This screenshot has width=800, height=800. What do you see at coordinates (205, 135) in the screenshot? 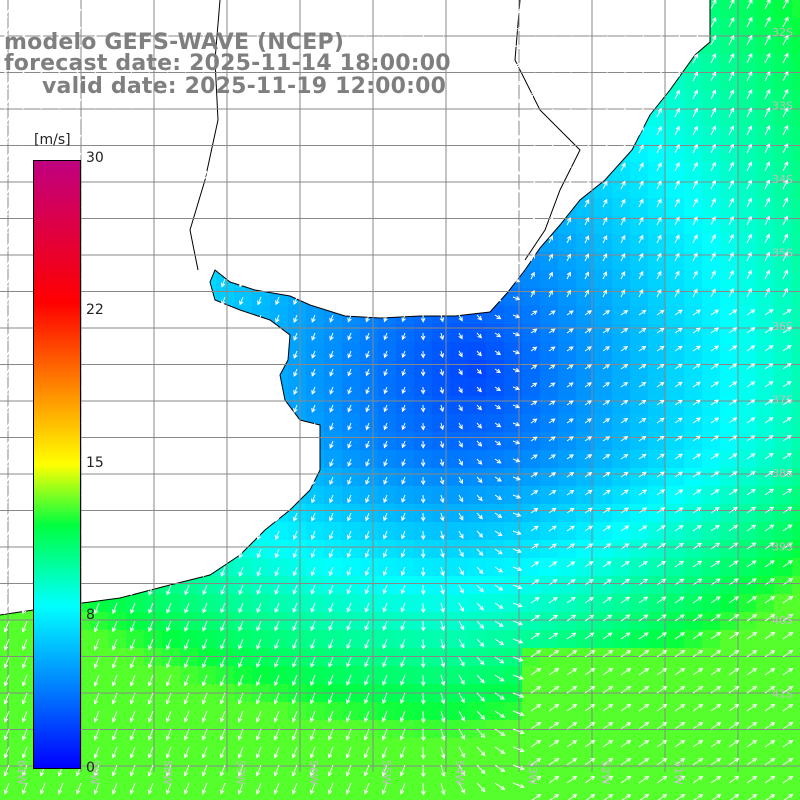
I see `border-line` at bounding box center [205, 135].